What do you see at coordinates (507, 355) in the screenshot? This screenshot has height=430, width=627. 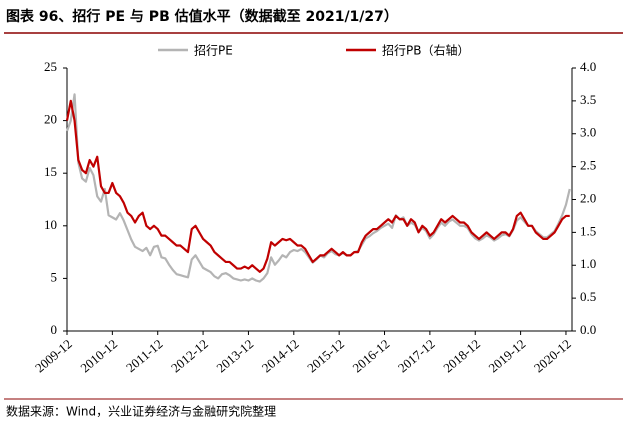 I see `x-tick-label: 2019-12` at bounding box center [507, 355].